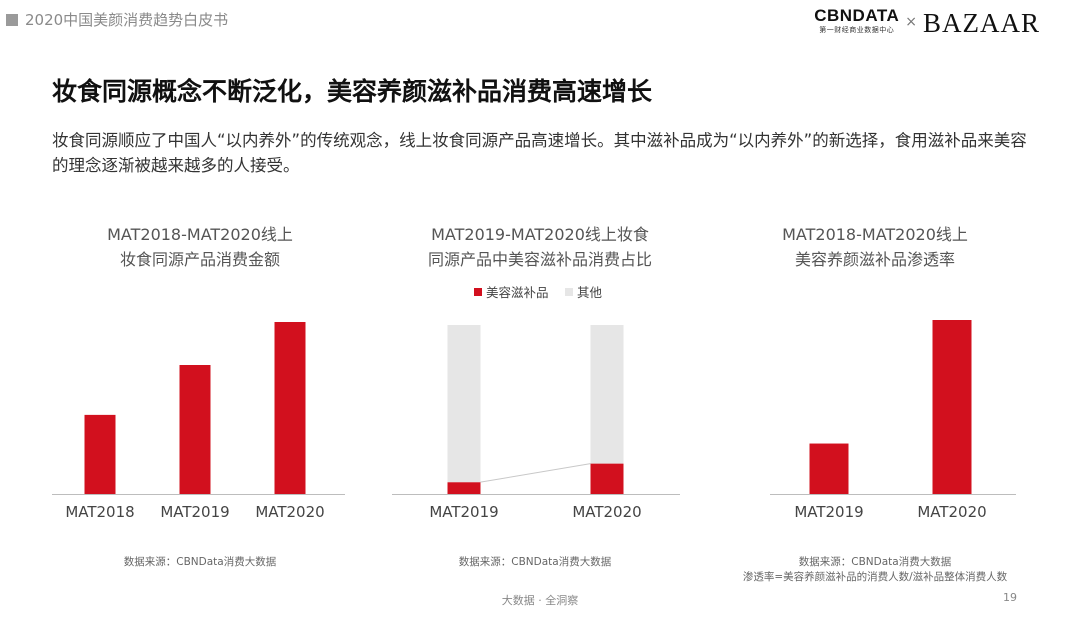 The height and width of the screenshot is (624, 1080). I want to click on brand-logos: CBNDATA 第一财经商业数据中心 × BAZAAR, so click(927, 23).